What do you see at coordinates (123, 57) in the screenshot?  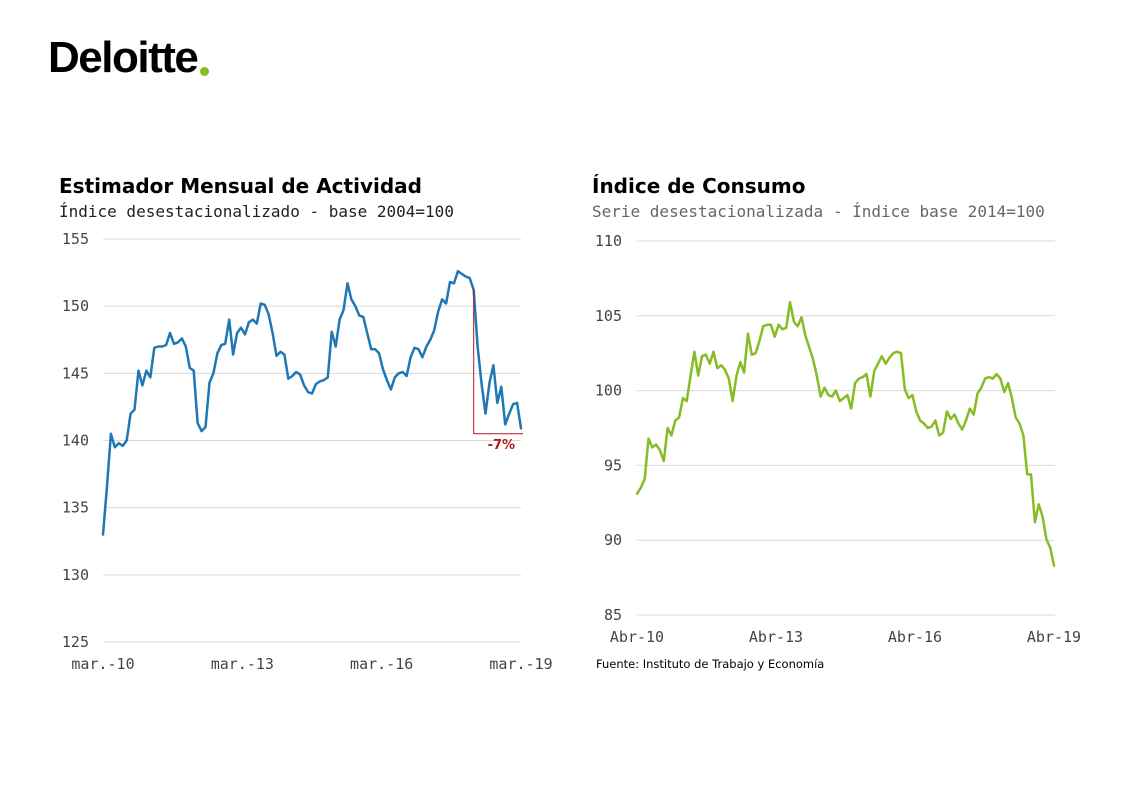 I see `logo-text: Deloitte` at bounding box center [123, 57].